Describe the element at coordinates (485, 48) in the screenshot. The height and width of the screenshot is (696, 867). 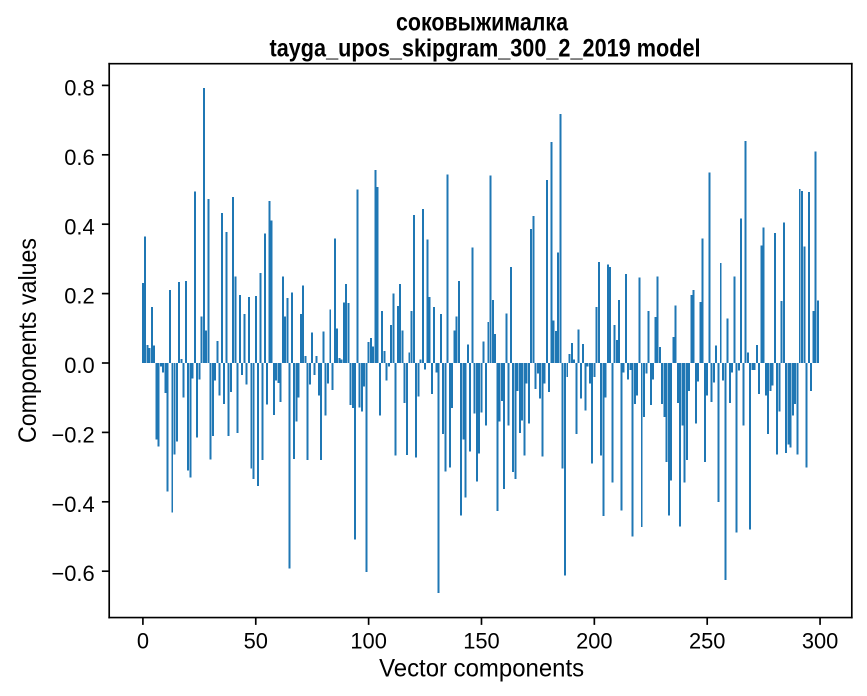
I see `svg-text:tayga_upos_skipgram_300_2_2019: tayga_upos_skipgram_300_2_2019 model` at that location.